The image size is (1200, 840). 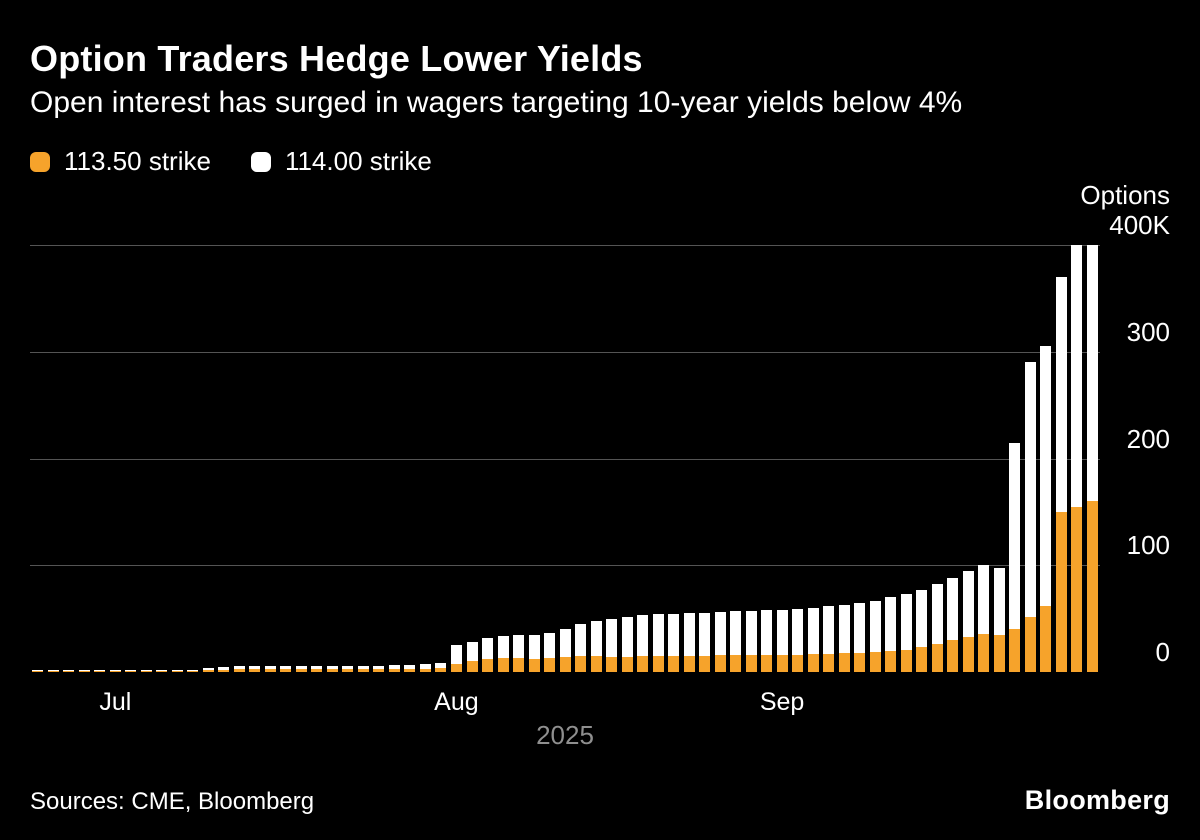 What do you see at coordinates (565, 245) in the screenshot?
I see `gridline-400k` at bounding box center [565, 245].